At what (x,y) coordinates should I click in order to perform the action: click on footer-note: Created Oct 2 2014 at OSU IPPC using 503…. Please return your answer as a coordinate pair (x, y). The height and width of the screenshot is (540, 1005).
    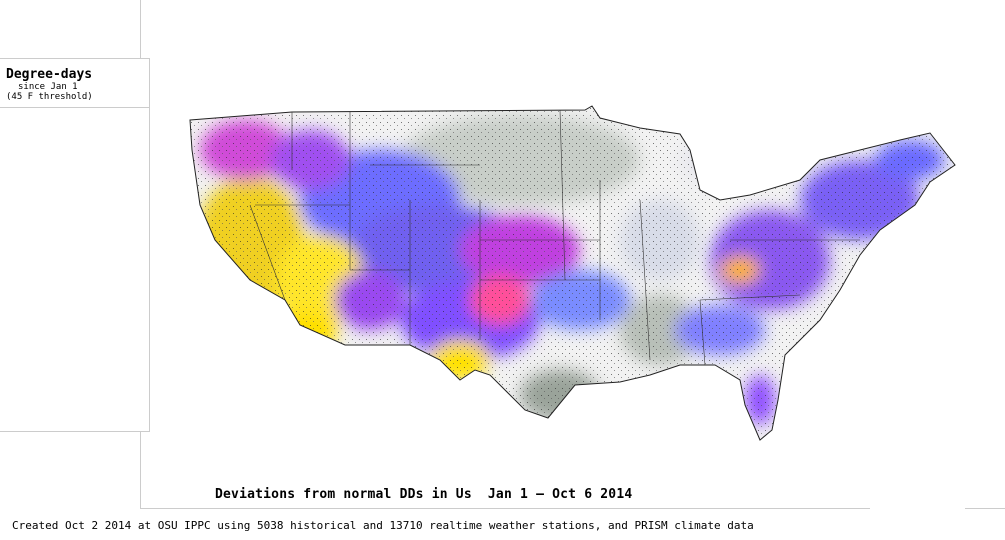
    Looking at the image, I should click on (383, 525).